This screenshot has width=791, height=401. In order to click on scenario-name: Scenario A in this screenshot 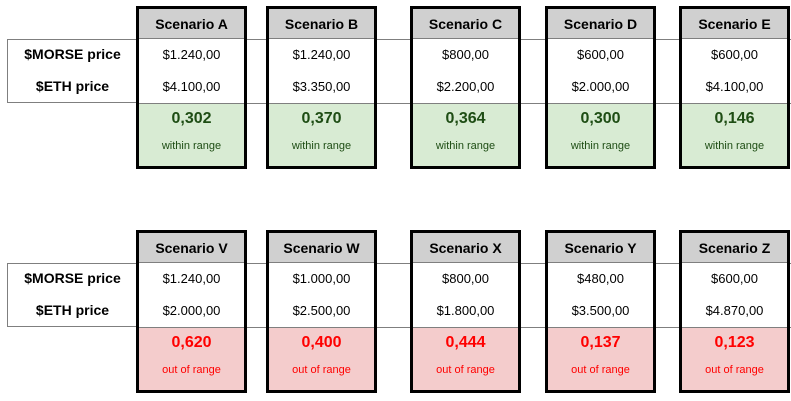, I will do `click(191, 24)`.